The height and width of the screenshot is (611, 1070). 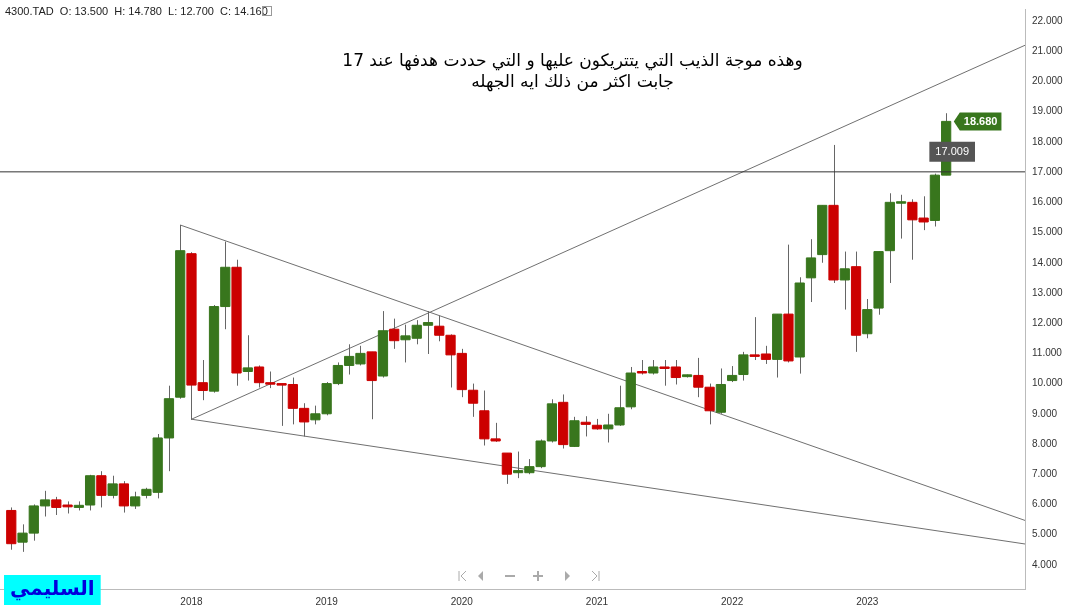 I want to click on y-tick-label: 6.000, so click(x=1045, y=504).